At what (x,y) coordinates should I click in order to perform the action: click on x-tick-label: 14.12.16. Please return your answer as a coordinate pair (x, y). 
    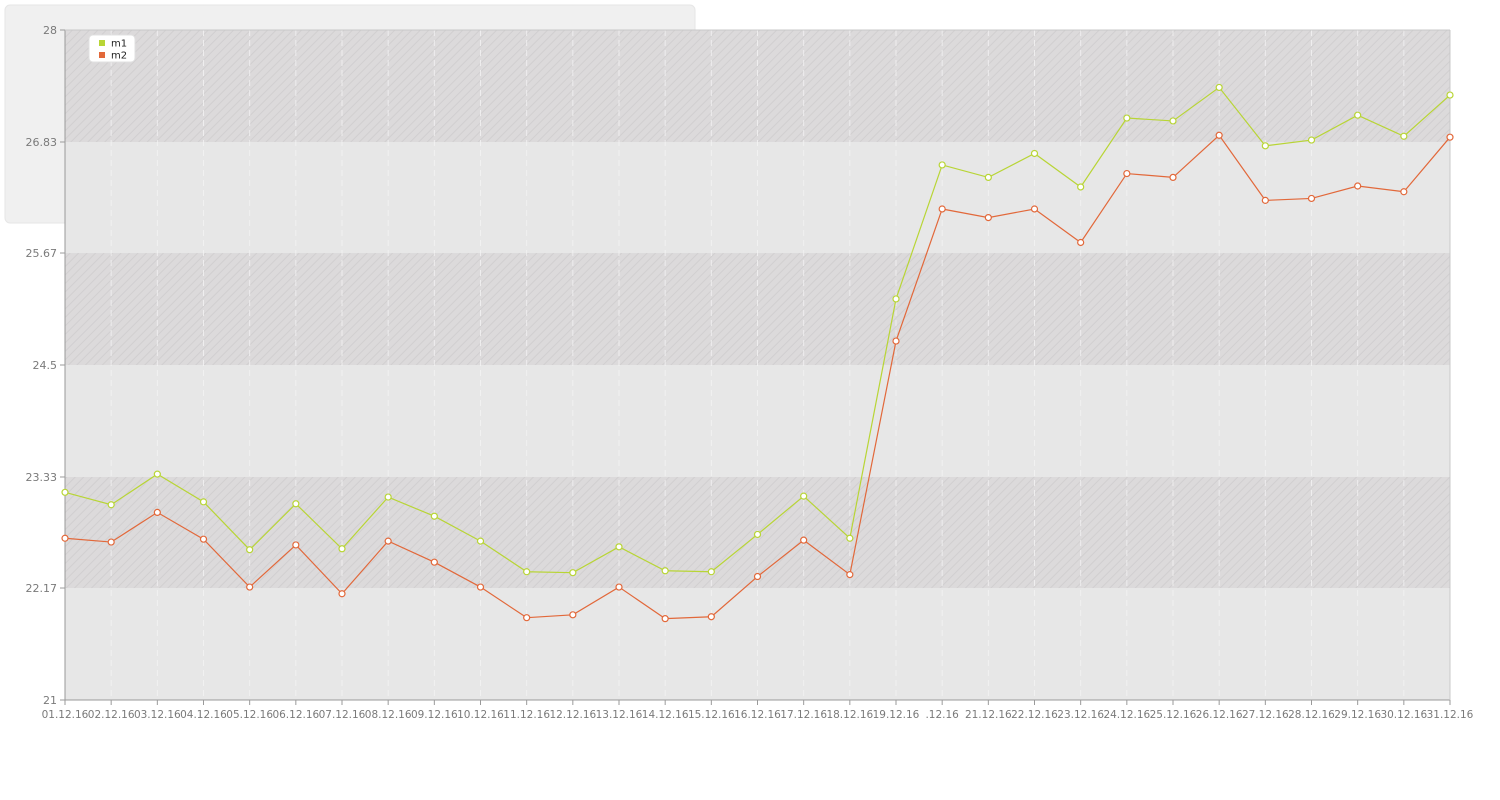
    Looking at the image, I should click on (665, 715).